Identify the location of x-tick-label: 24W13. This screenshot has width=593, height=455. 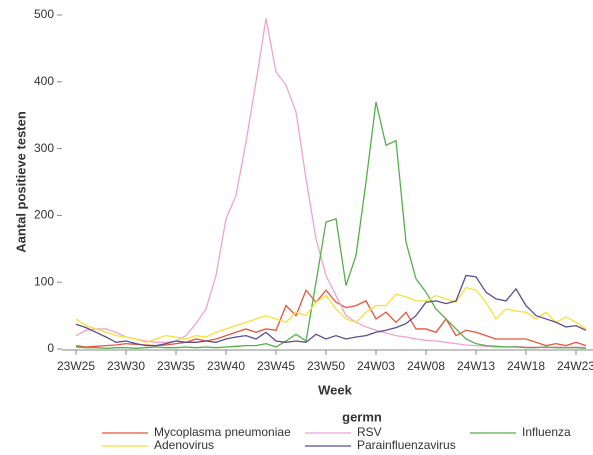
(476, 366).